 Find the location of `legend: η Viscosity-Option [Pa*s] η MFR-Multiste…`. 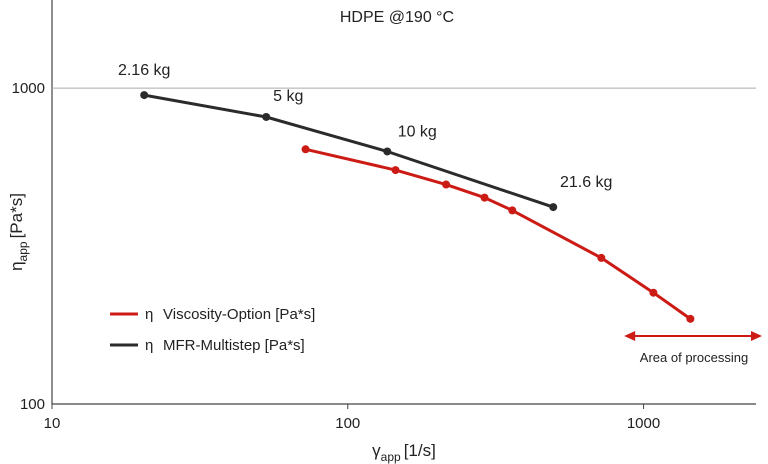

legend: η Viscosity-Option [Pa*s] η MFR-Multiste… is located at coordinates (212, 330).